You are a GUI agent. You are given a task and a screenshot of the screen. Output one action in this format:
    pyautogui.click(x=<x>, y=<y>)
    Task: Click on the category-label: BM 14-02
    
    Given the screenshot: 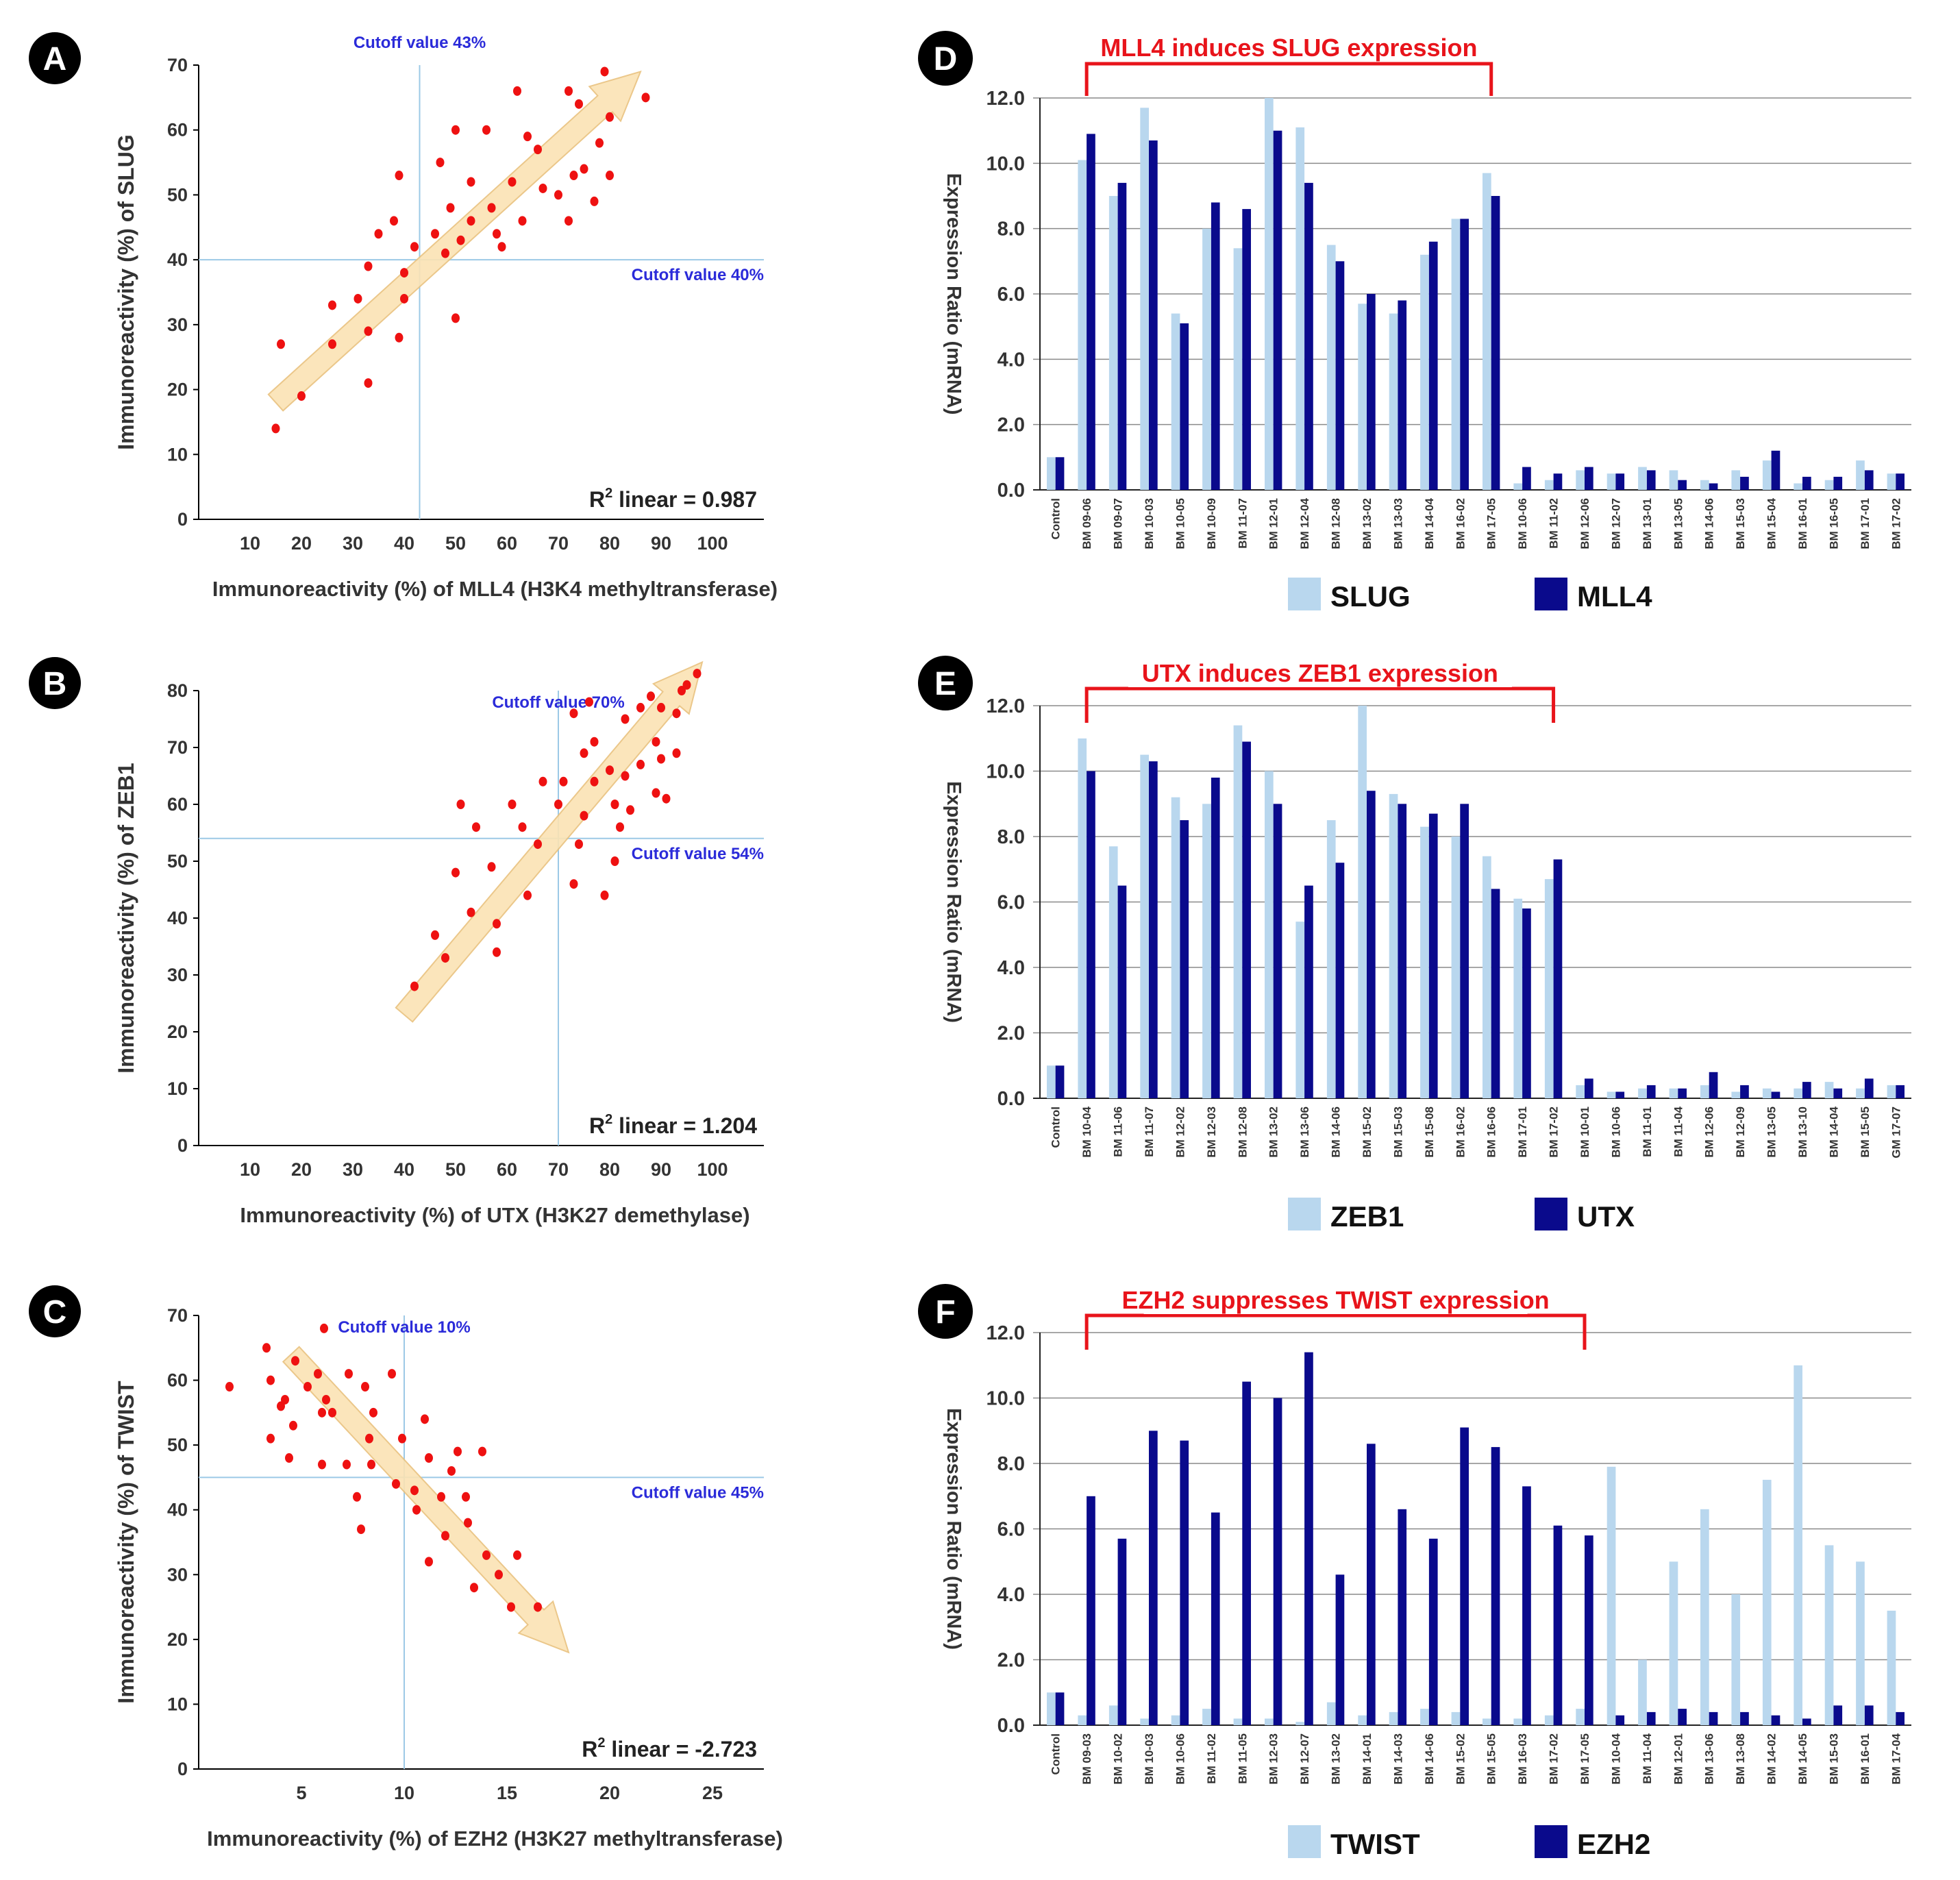 What is the action you would take?
    pyautogui.click(x=1772, y=1759)
    